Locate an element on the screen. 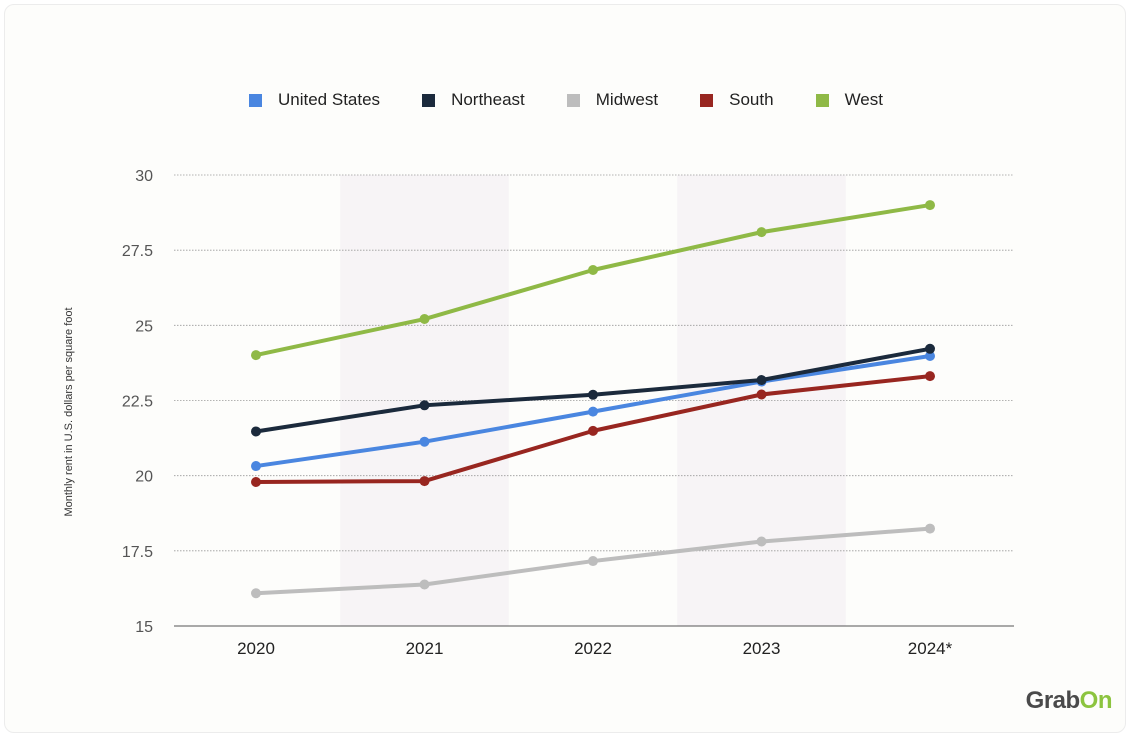 This screenshot has width=1132, height=739. logo-text-on: On is located at coordinates (1096, 700).